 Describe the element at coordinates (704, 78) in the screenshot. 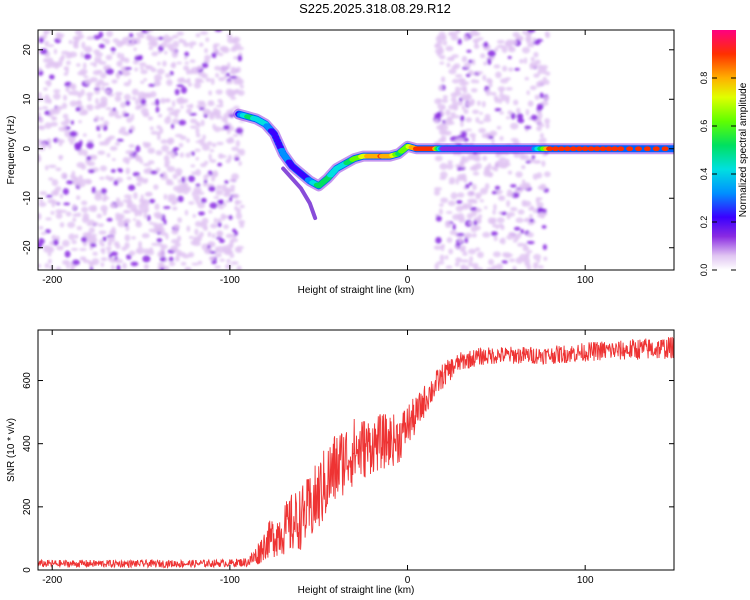

I see `colorbar-tick-label: 0.8` at that location.